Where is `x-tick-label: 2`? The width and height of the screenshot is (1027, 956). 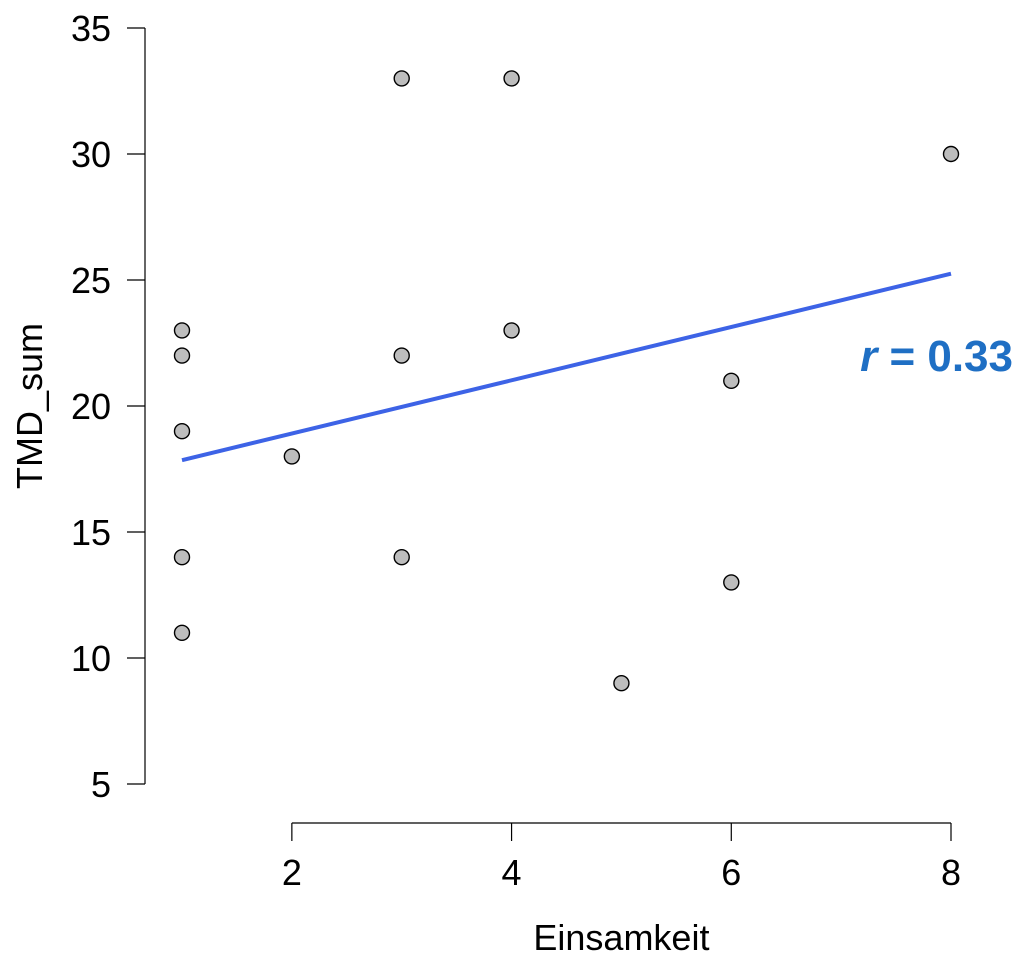
x-tick-label: 2 is located at coordinates (292, 872).